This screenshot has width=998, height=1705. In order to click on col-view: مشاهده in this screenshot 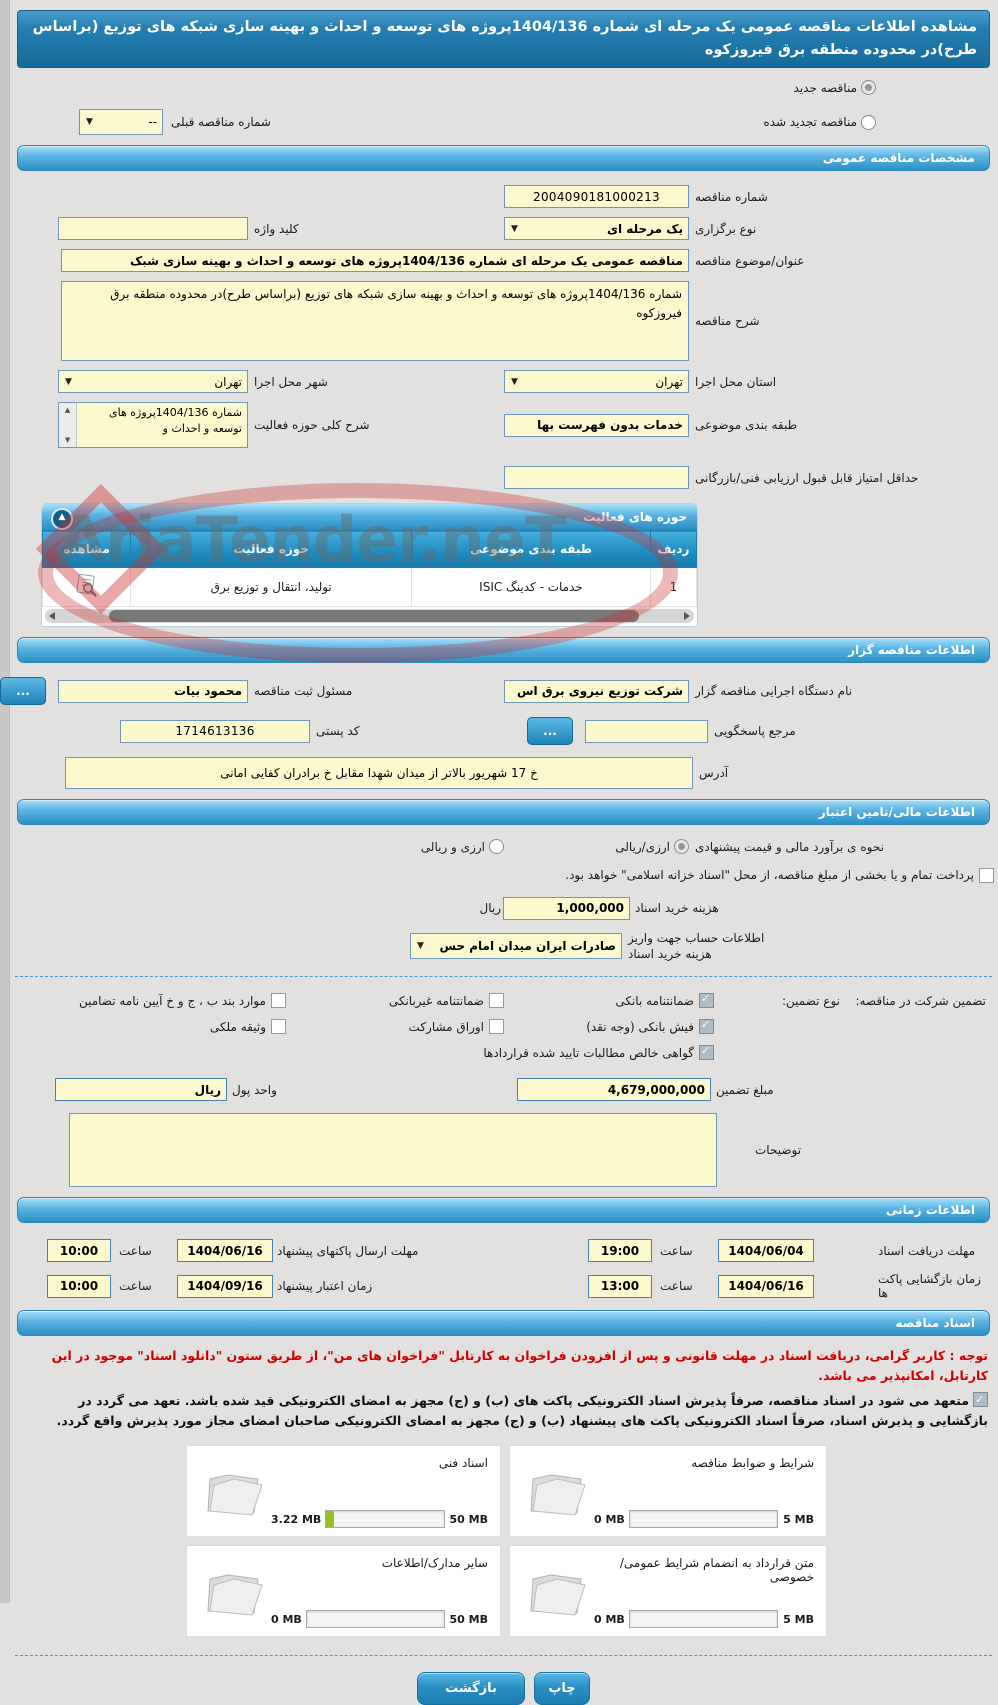, I will do `click(87, 549)`.